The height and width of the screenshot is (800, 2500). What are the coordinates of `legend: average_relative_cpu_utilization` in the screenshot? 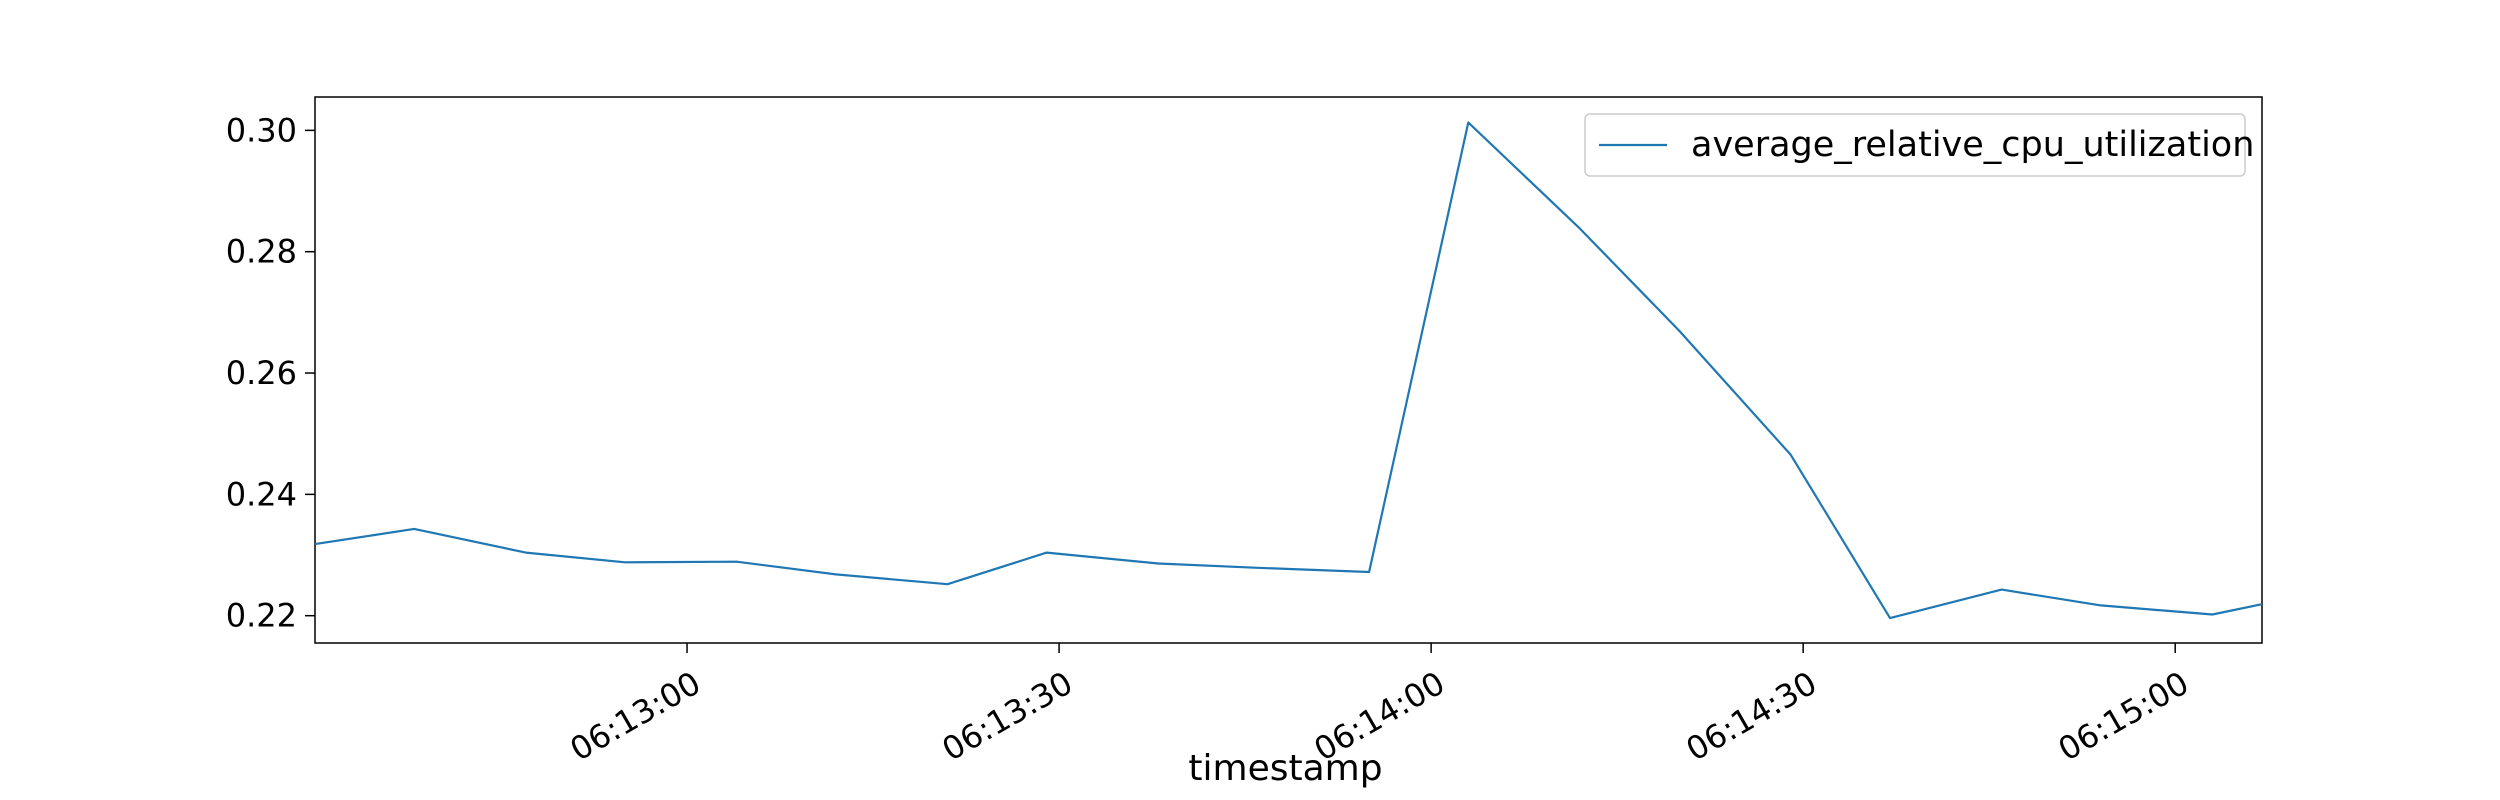 It's located at (1919, 145).